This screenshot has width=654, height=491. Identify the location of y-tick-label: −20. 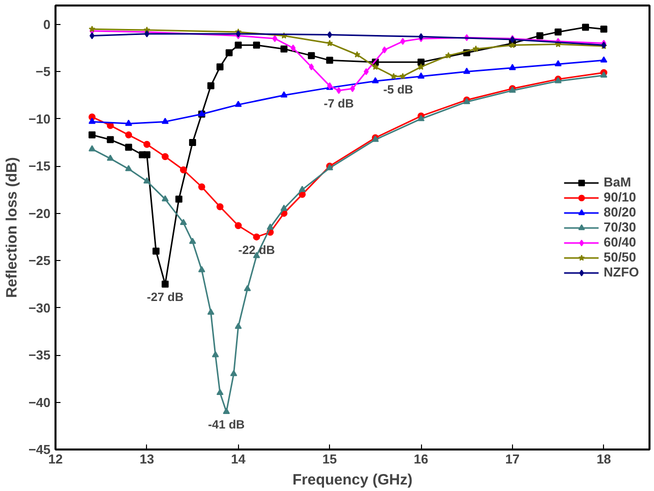
(39, 213).